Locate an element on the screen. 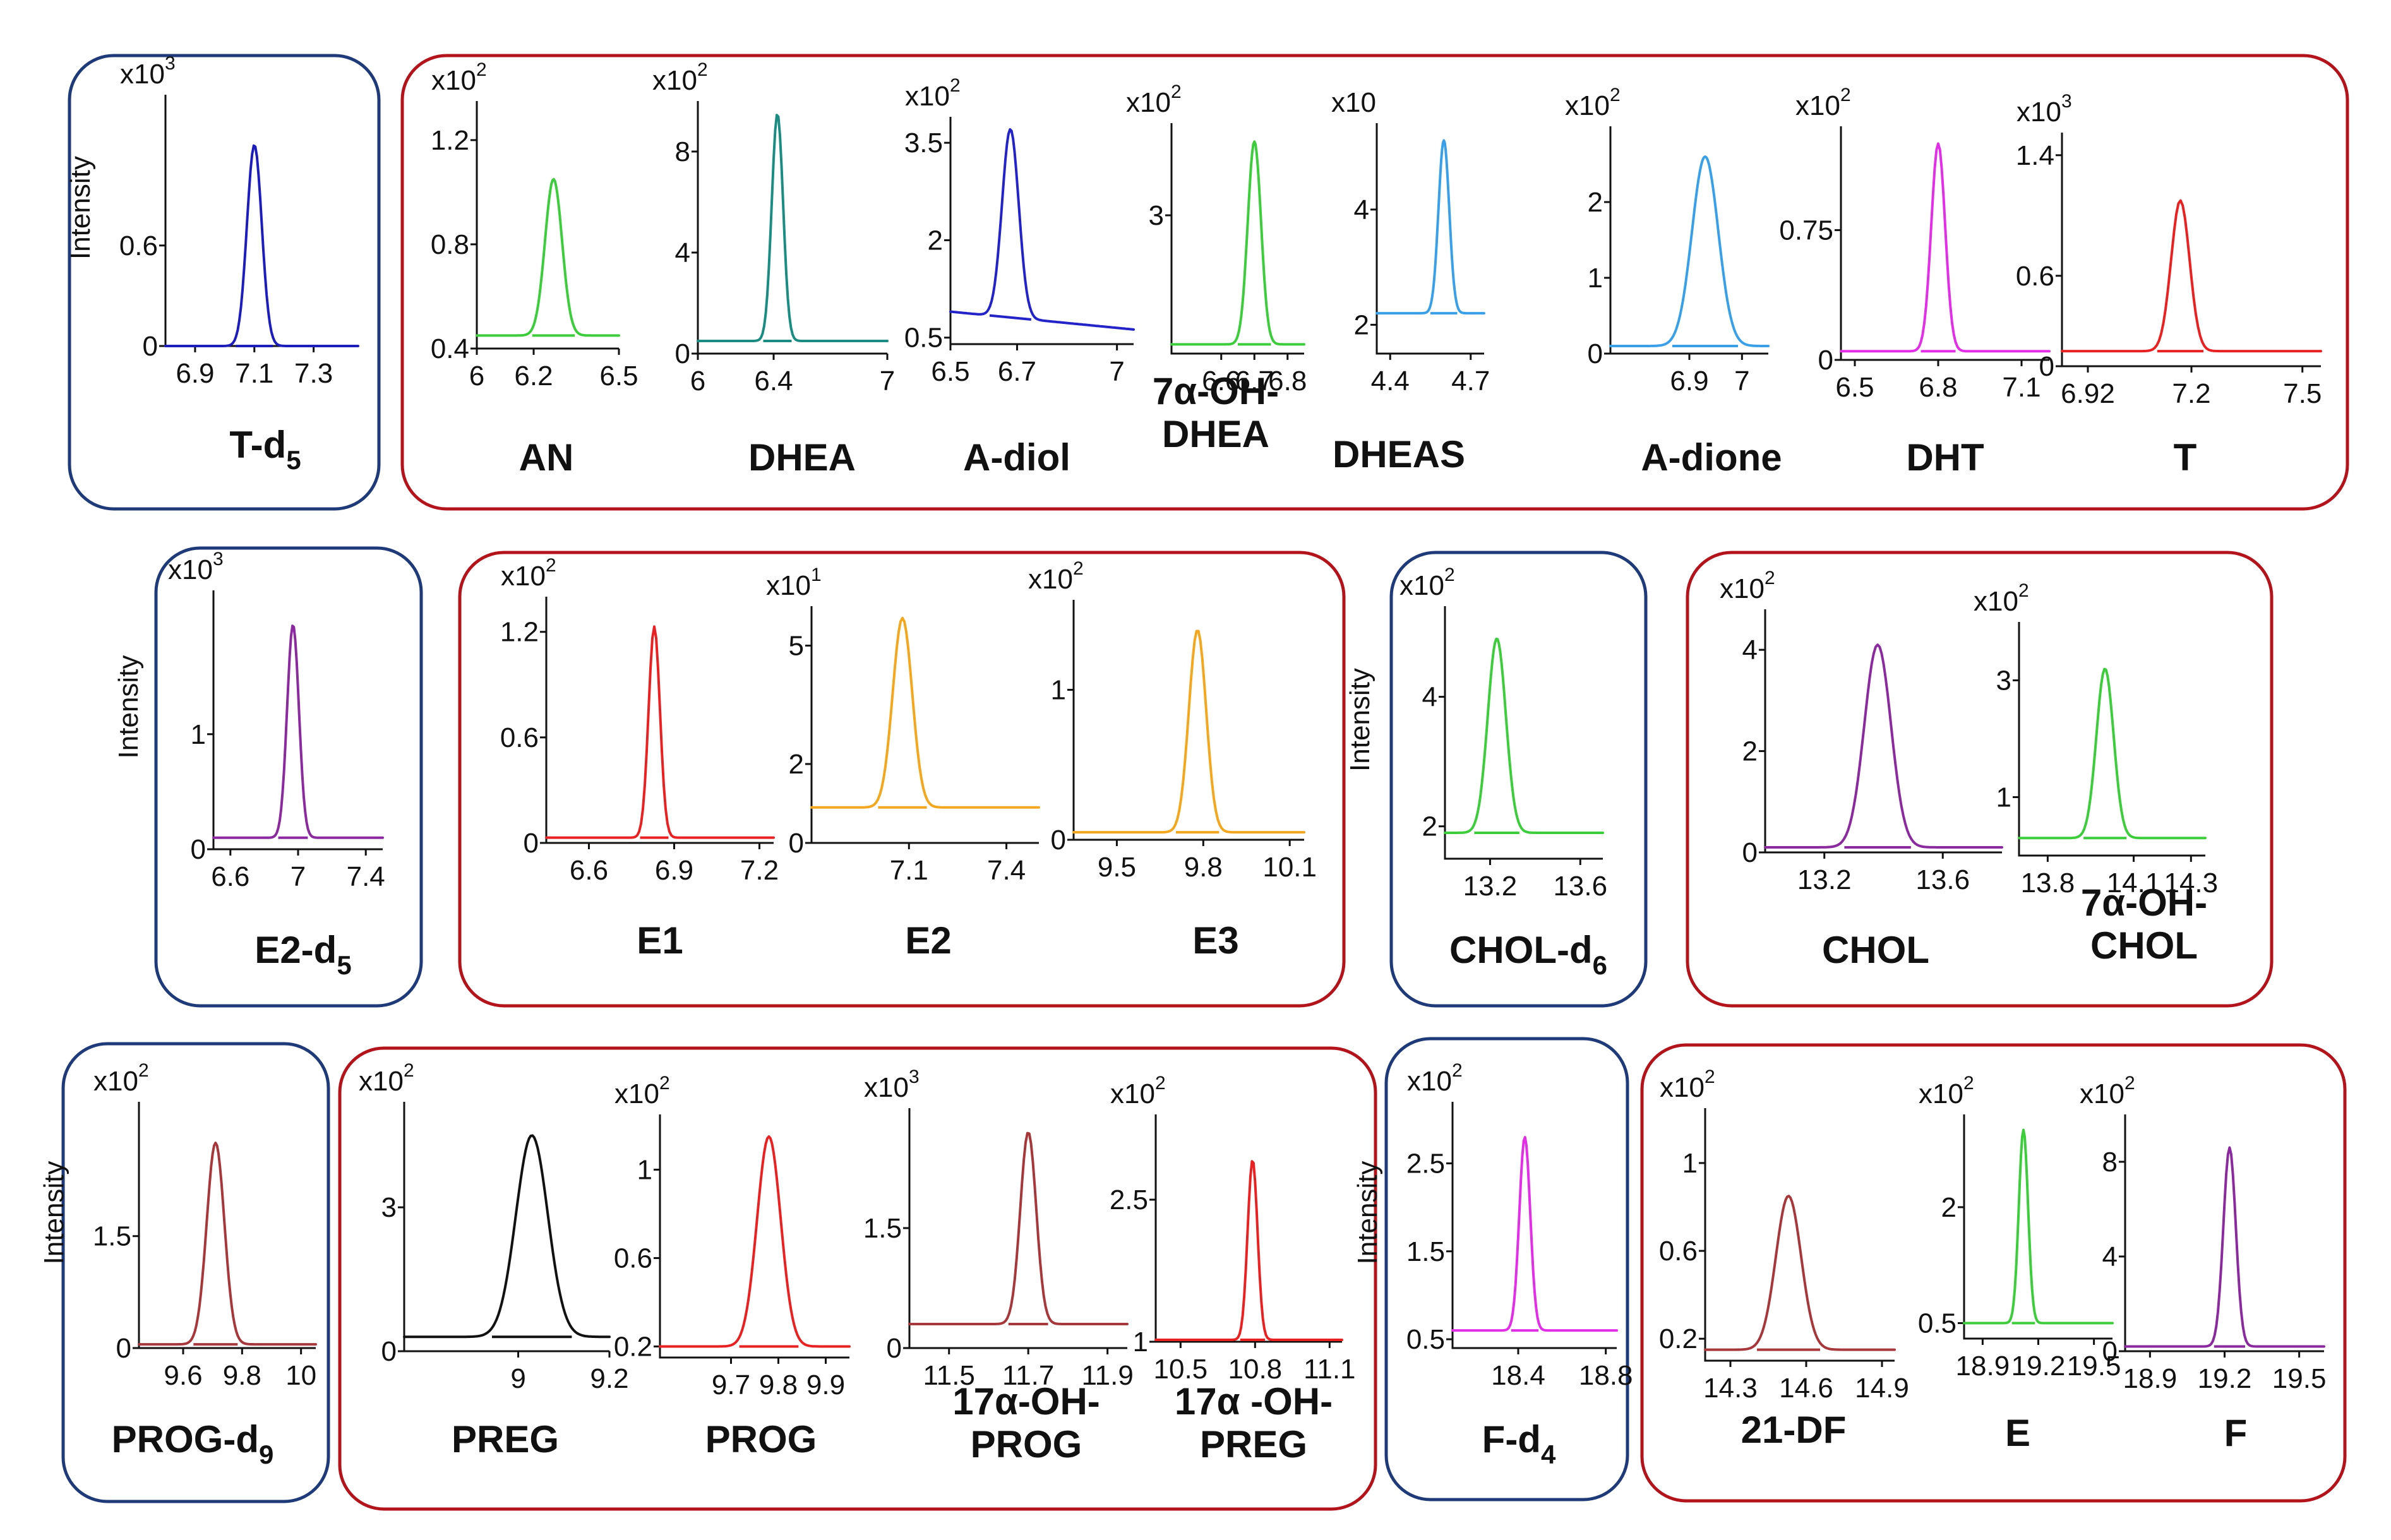 This screenshot has width=2391, height=1540. x-tick-label: 9.8 is located at coordinates (779, 1385).